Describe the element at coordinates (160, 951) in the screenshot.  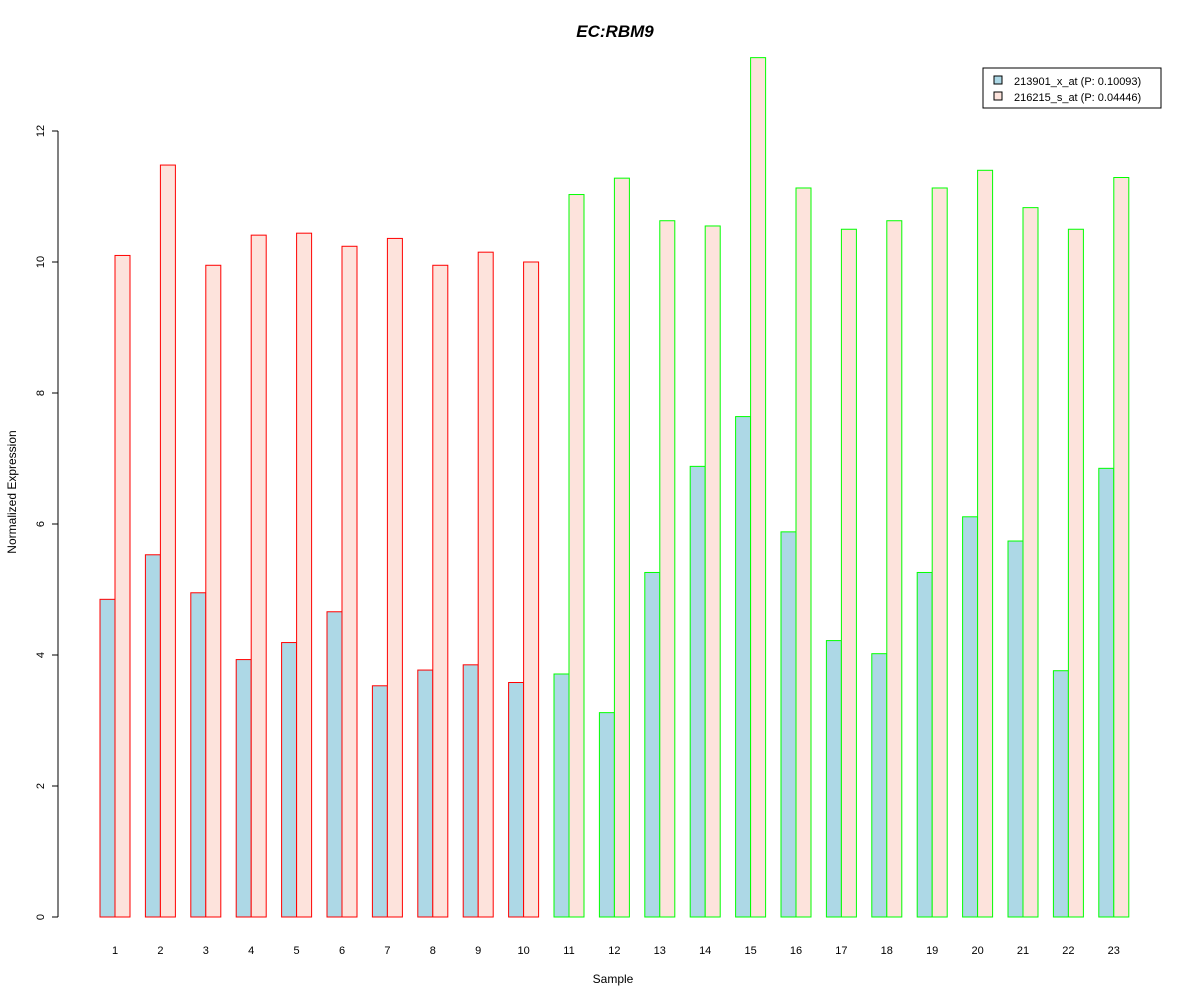
I see `x-tick-label-2: 2` at that location.